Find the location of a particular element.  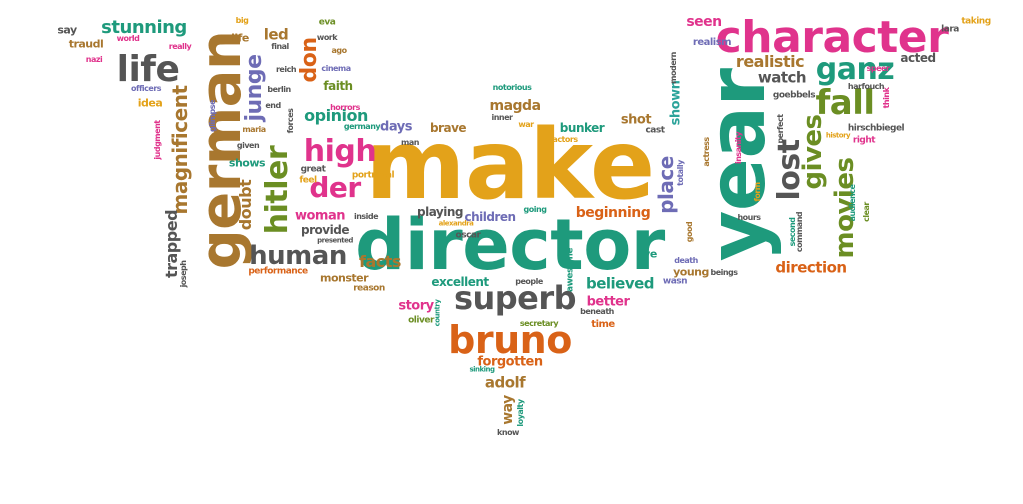

cloud-word-taking: taking is located at coordinates (976, 21).